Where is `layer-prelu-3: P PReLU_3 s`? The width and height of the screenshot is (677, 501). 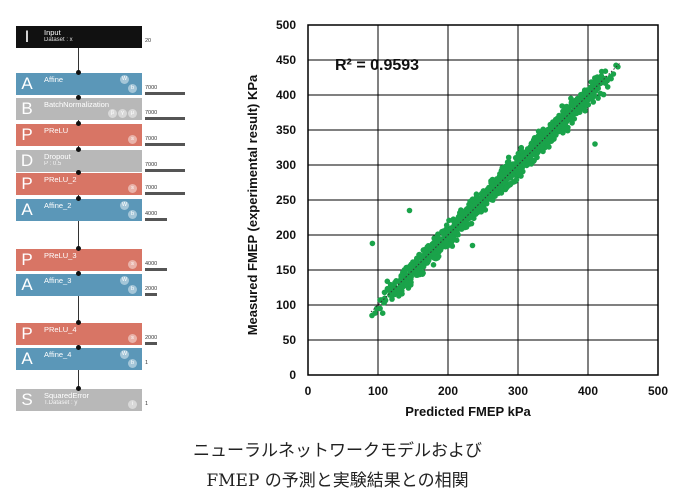 layer-prelu-3: P PReLU_3 s is located at coordinates (79, 260).